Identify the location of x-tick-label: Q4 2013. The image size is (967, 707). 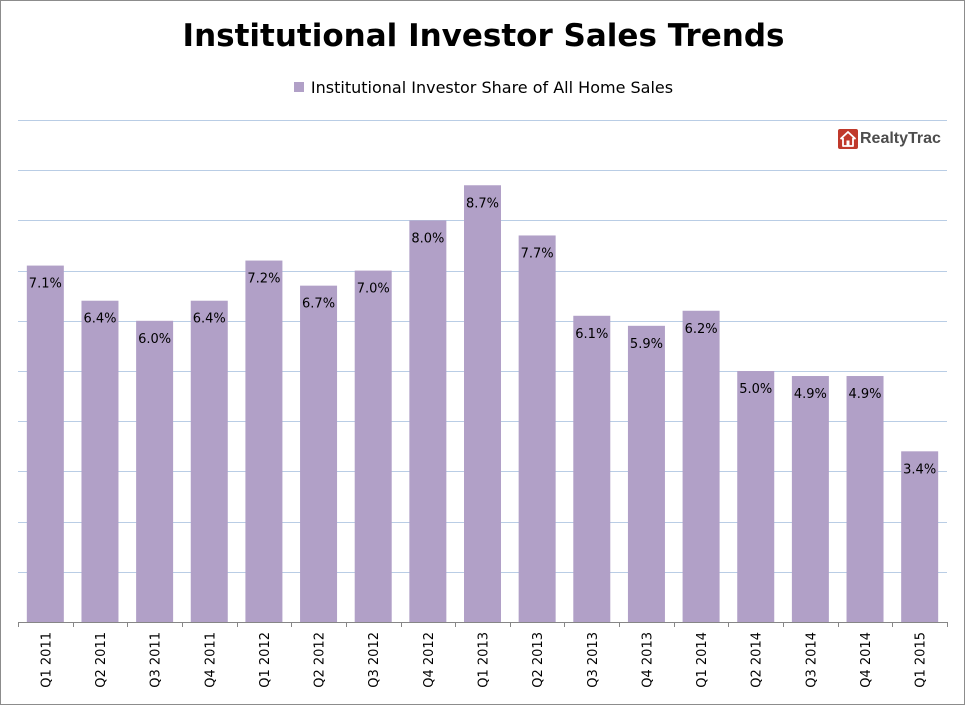
(647, 660).